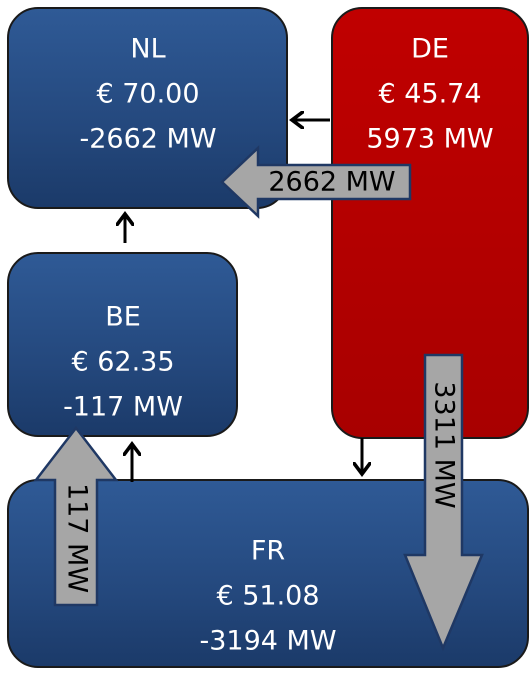 The width and height of the screenshot is (531, 675). Describe the element at coordinates (77, 538) in the screenshot. I see `flow-label: 117 MW` at that location.